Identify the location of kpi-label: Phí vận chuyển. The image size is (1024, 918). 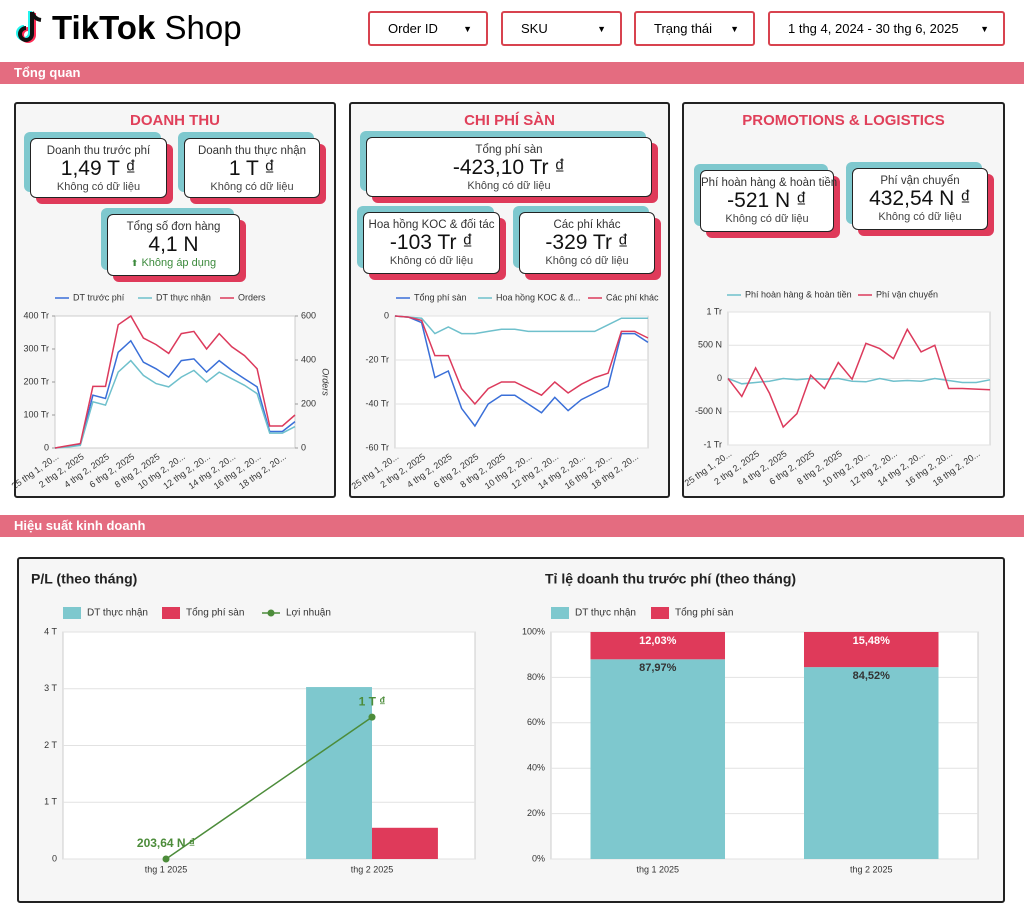
(920, 181).